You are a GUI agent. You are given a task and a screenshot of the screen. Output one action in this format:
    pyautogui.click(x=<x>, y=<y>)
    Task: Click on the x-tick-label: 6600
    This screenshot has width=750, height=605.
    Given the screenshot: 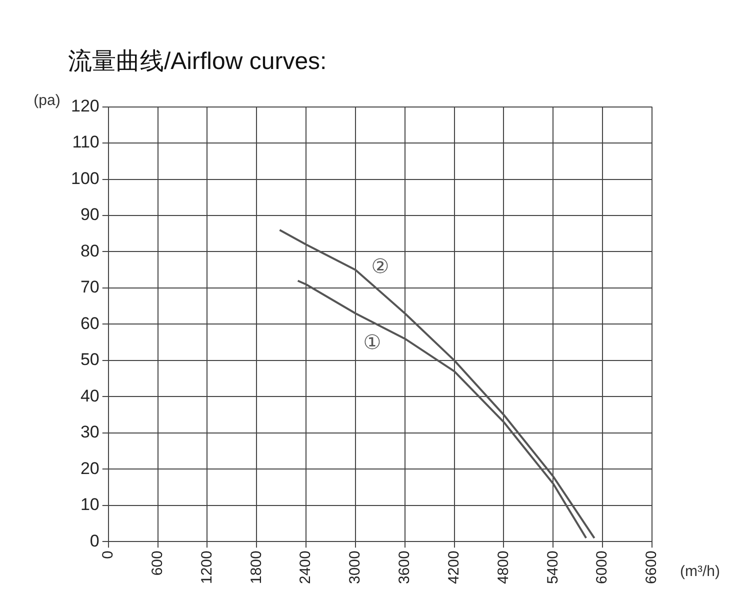 What is the action you would take?
    pyautogui.click(x=651, y=567)
    